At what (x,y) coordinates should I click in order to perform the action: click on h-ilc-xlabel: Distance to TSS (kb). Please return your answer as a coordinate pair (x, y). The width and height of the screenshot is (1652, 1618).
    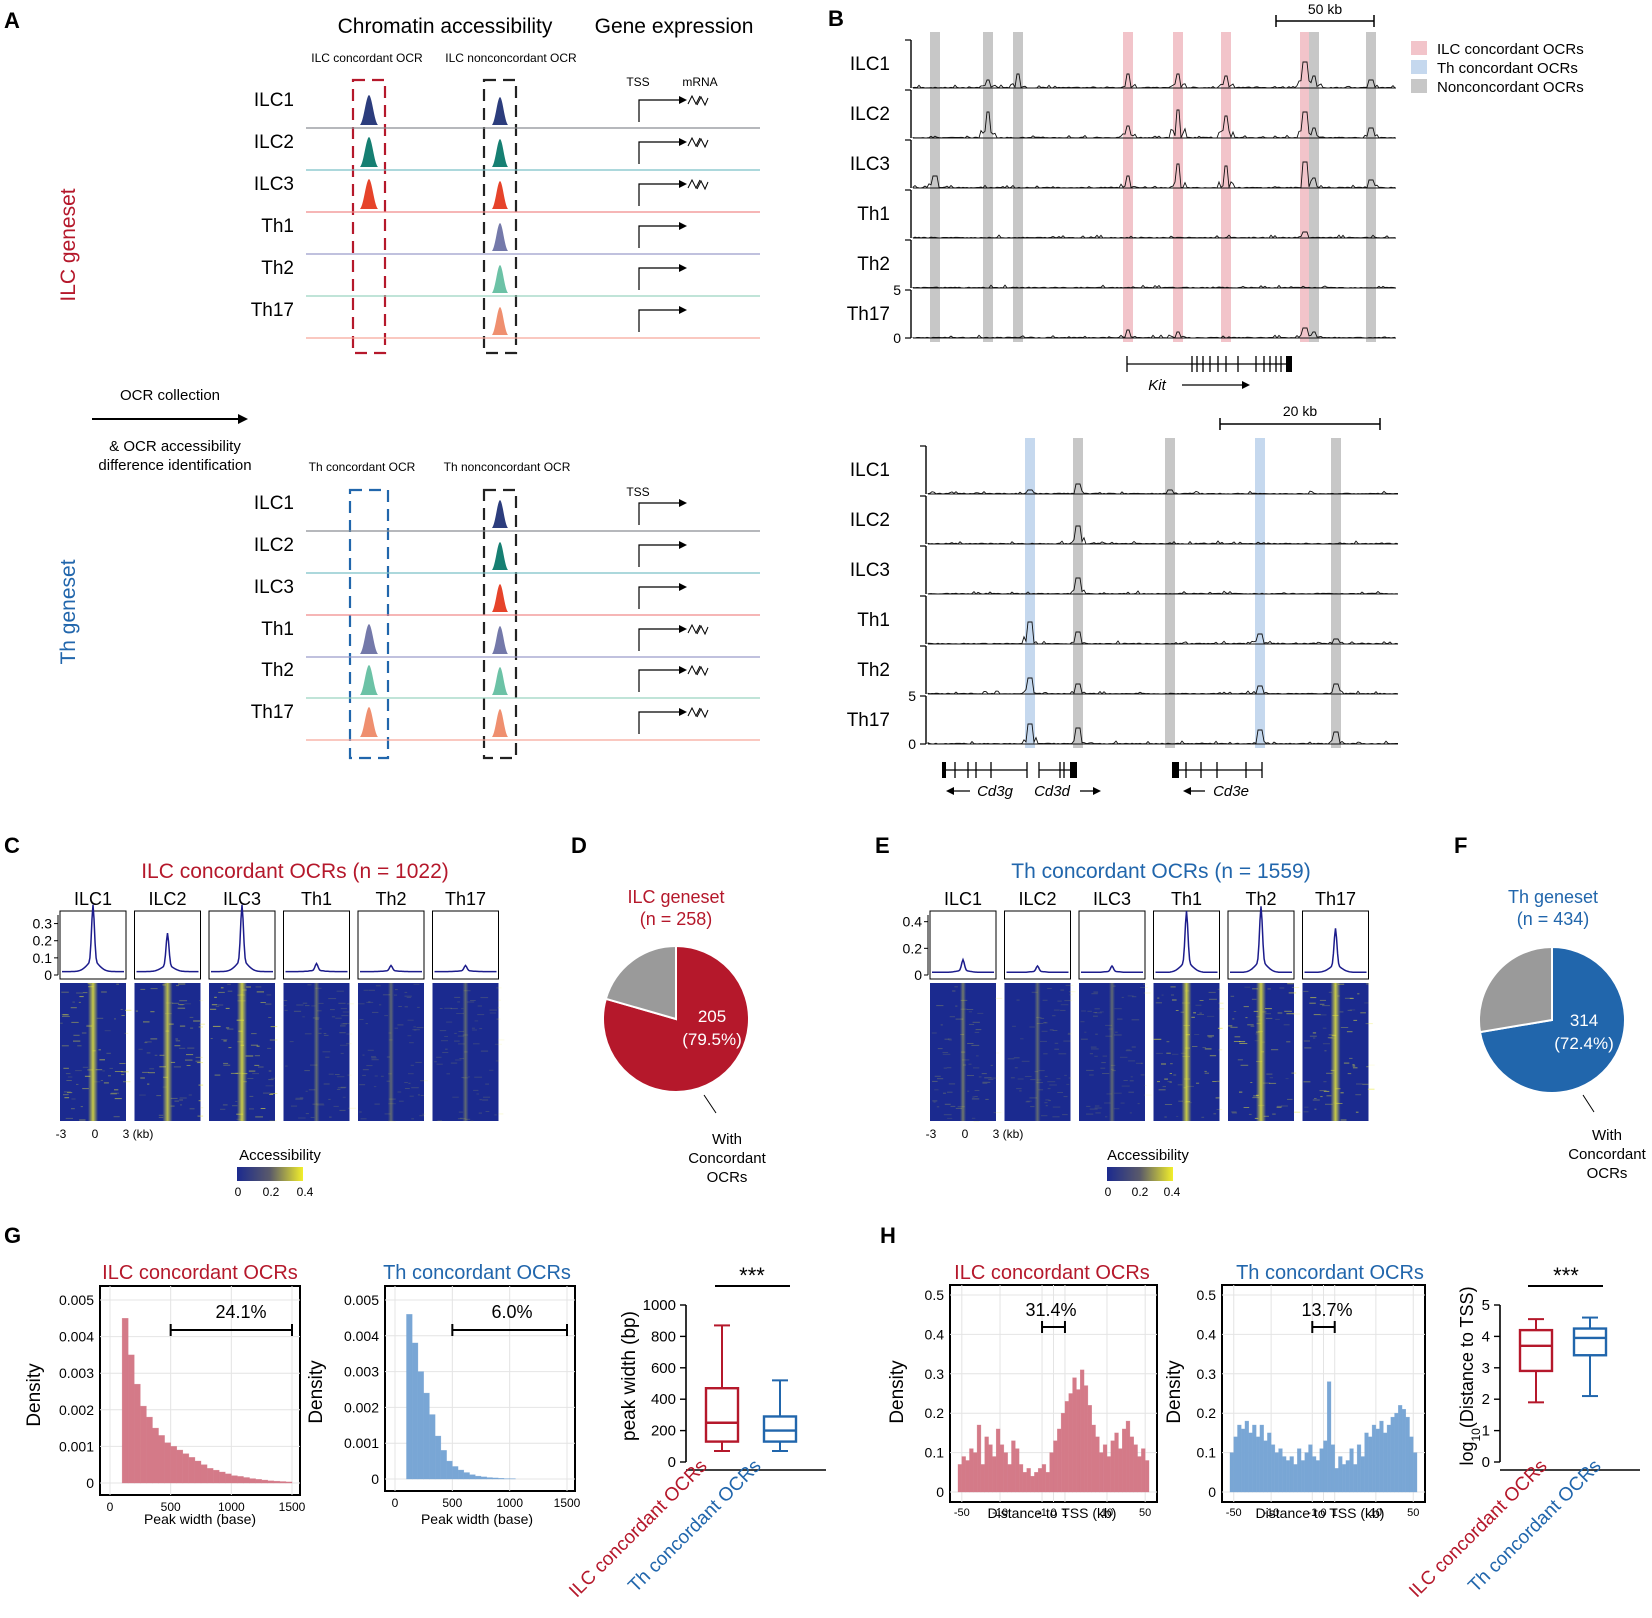
    Looking at the image, I should click on (1052, 1513).